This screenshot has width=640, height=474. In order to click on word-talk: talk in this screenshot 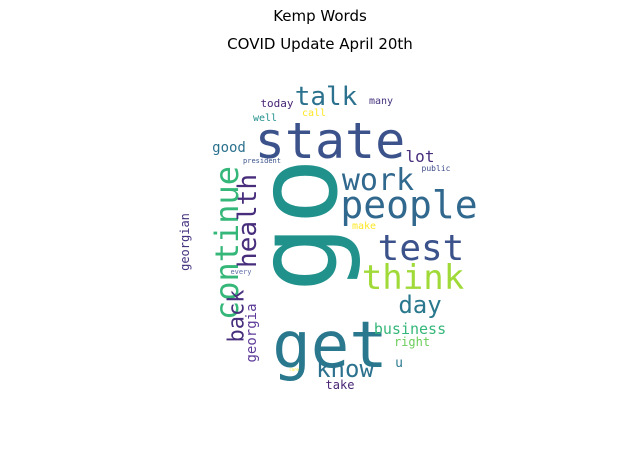, I will do `click(326, 97)`.